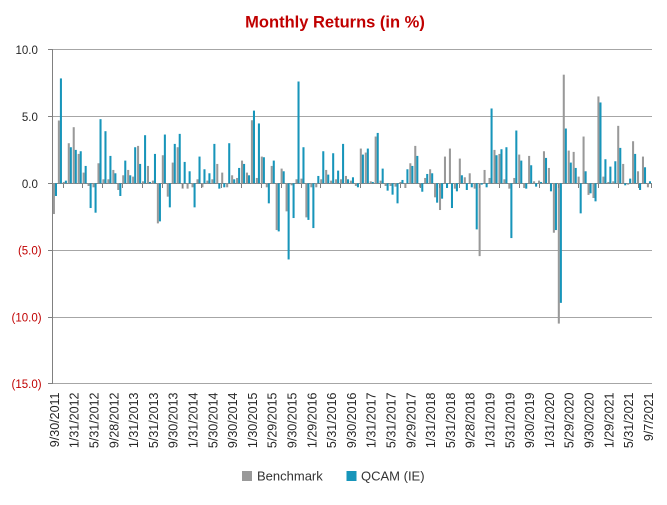  What do you see at coordinates (193, 420) in the screenshot?
I see `svg-text: 1/31/2014` at bounding box center [193, 420].